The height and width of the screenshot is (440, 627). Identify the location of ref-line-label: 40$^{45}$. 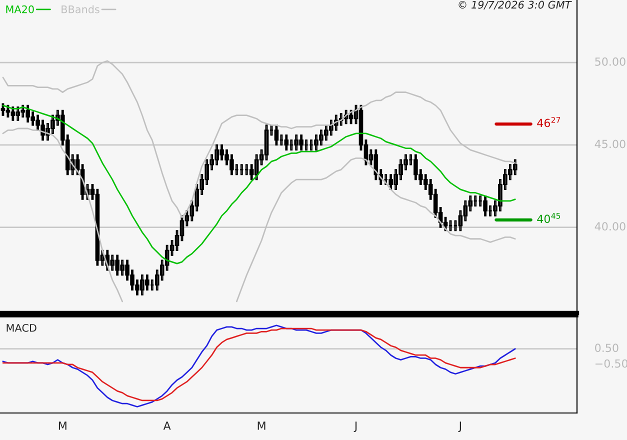
(548, 218).